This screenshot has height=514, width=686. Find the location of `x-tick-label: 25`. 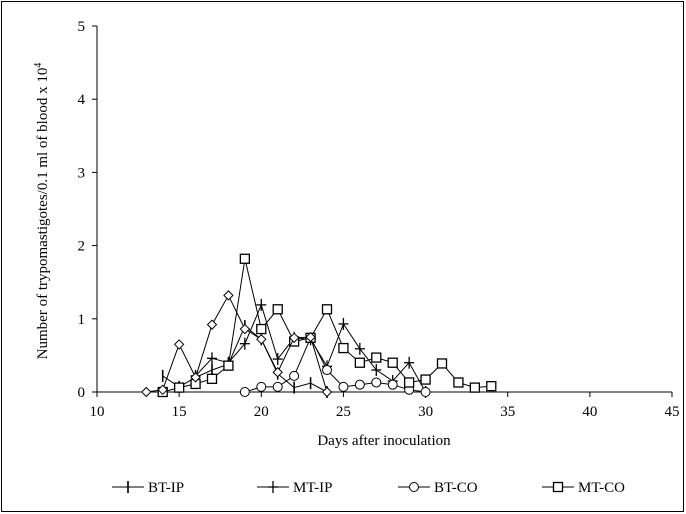

x-tick-label: 25 is located at coordinates (343, 412).